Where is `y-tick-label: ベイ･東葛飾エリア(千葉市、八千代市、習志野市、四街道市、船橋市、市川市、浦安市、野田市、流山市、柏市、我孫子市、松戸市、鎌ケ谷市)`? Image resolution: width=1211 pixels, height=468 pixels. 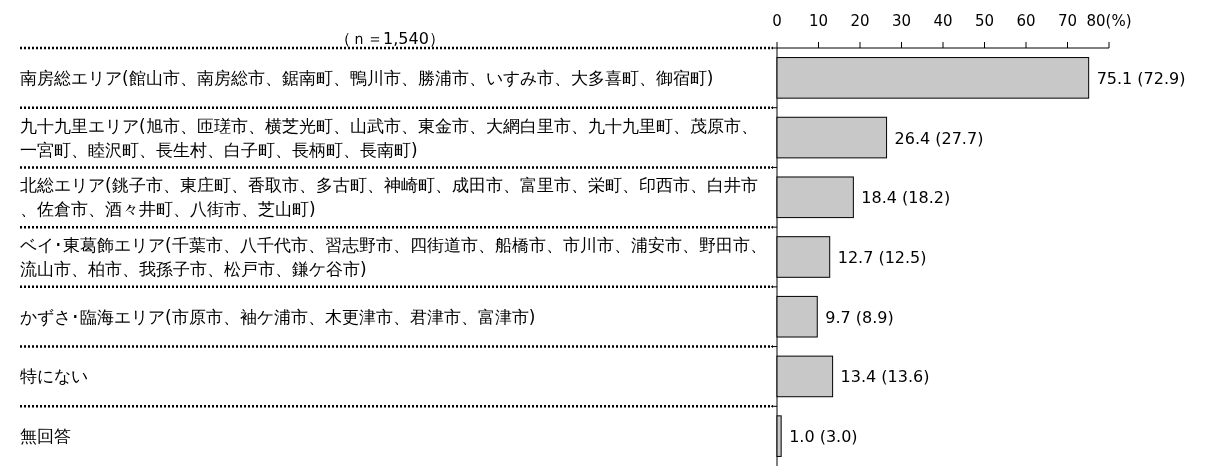
y-tick-label: ベイ･東葛飾エリア(千葉市、八千代市、習志野市、四街道市、船橋市、市川市、浦安市、野田市、流山市、柏市、我孫子市、松戸市、鎌ケ谷市) is located at coordinates (393, 257).